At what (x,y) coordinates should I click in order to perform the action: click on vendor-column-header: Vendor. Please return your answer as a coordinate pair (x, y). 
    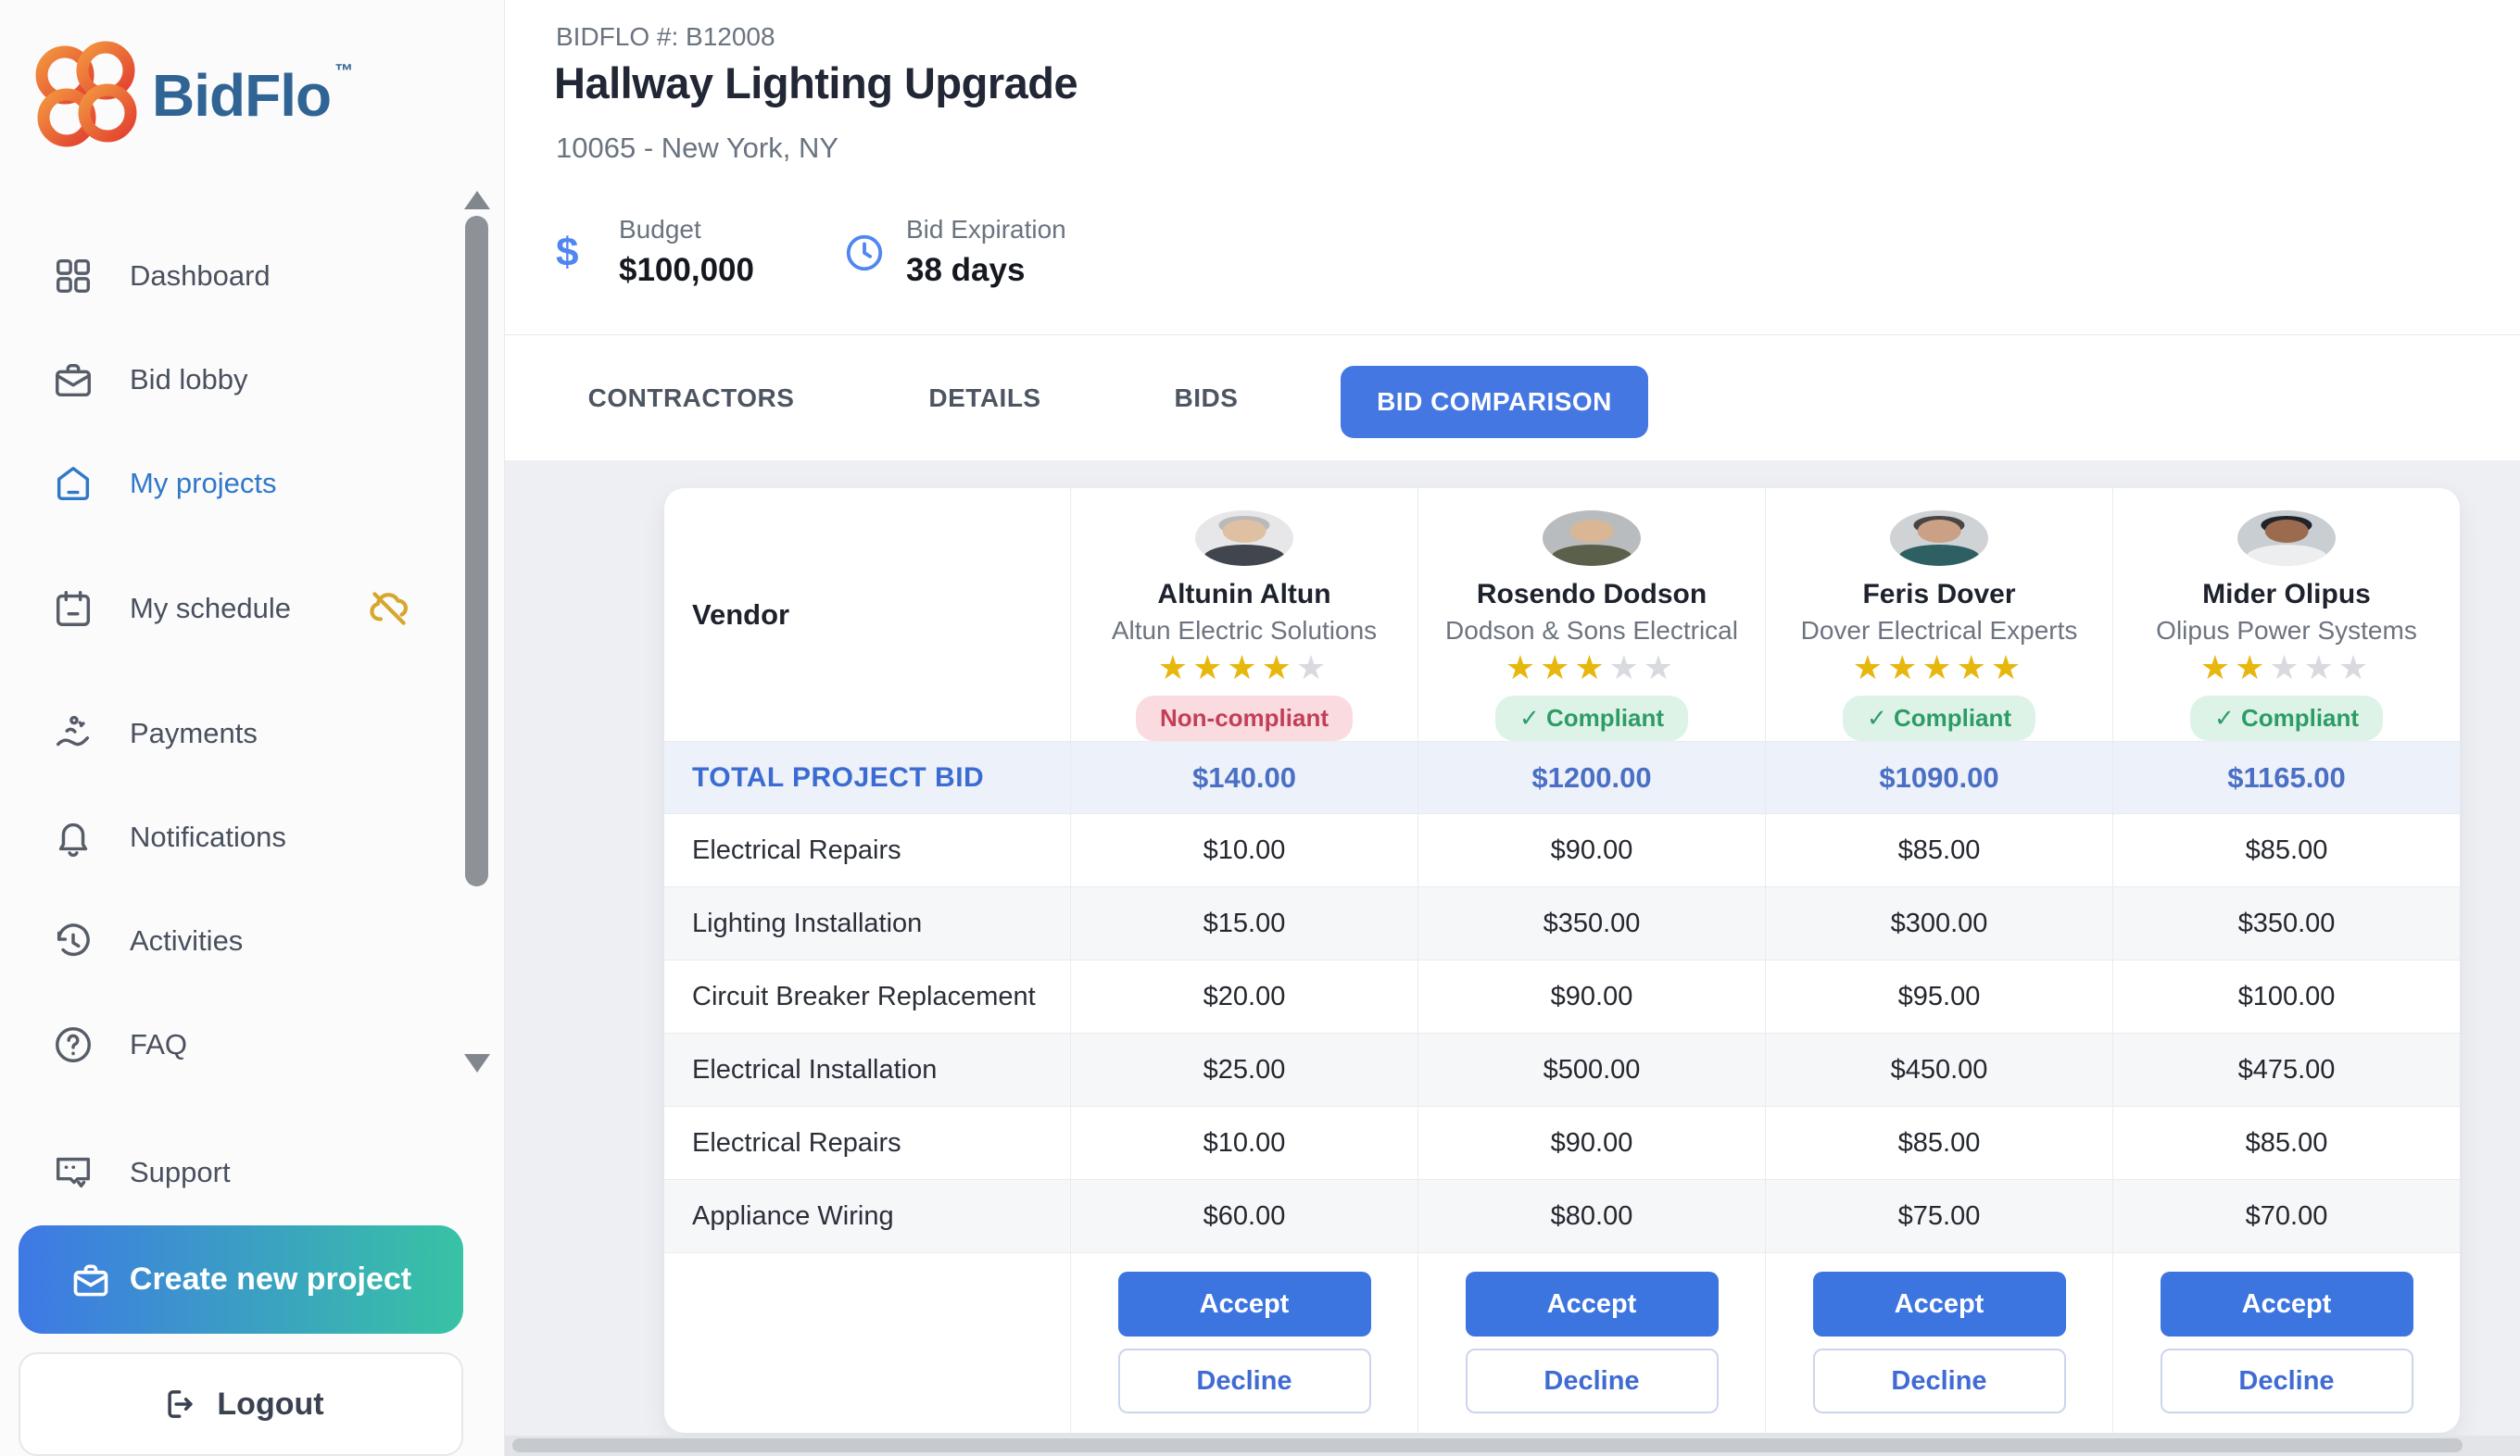
    Looking at the image, I should click on (741, 614).